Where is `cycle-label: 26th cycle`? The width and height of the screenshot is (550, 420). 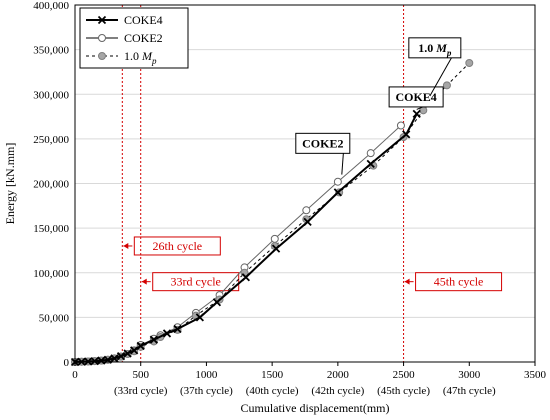
cycle-label: 26th cycle is located at coordinates (177, 246).